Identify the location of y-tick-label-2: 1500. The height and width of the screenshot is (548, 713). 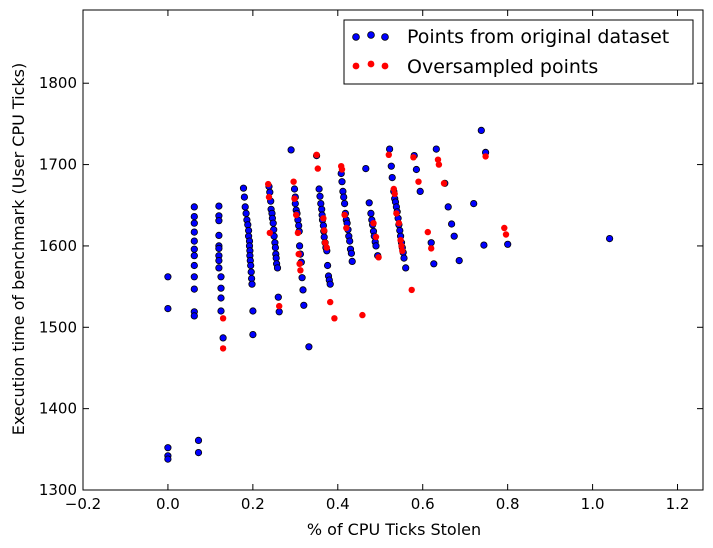
(58, 327).